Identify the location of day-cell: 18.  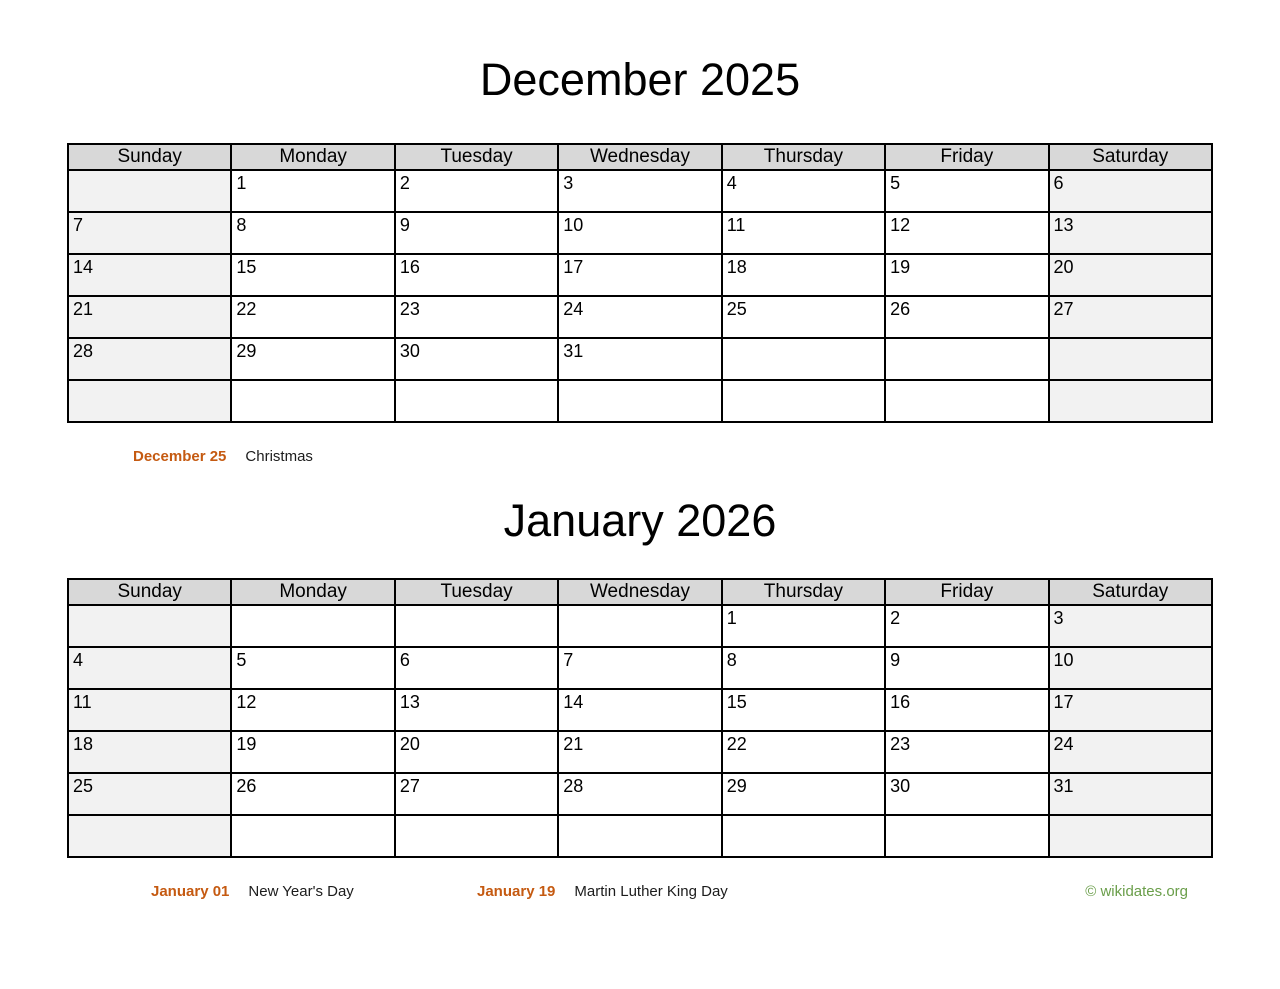
(803, 275).